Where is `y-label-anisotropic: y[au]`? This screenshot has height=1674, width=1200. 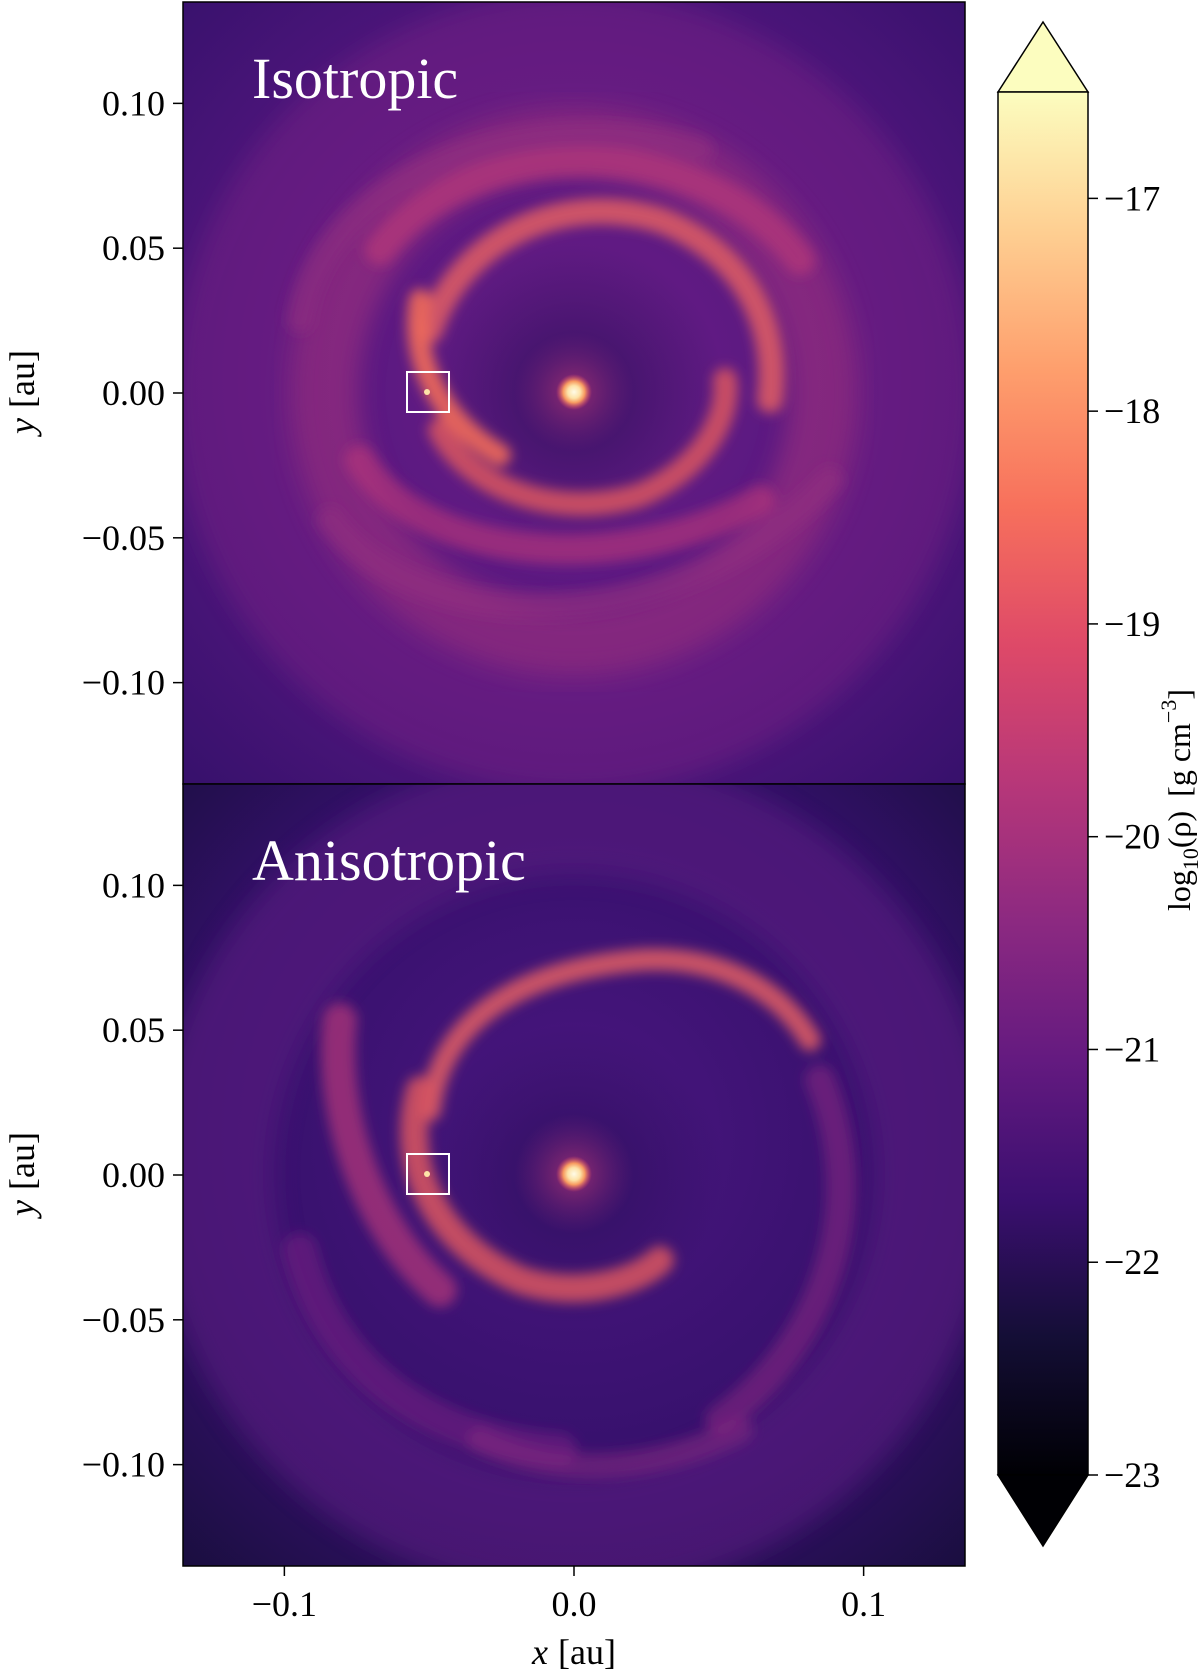 y-label-anisotropic: y[au] is located at coordinates (22, 1175).